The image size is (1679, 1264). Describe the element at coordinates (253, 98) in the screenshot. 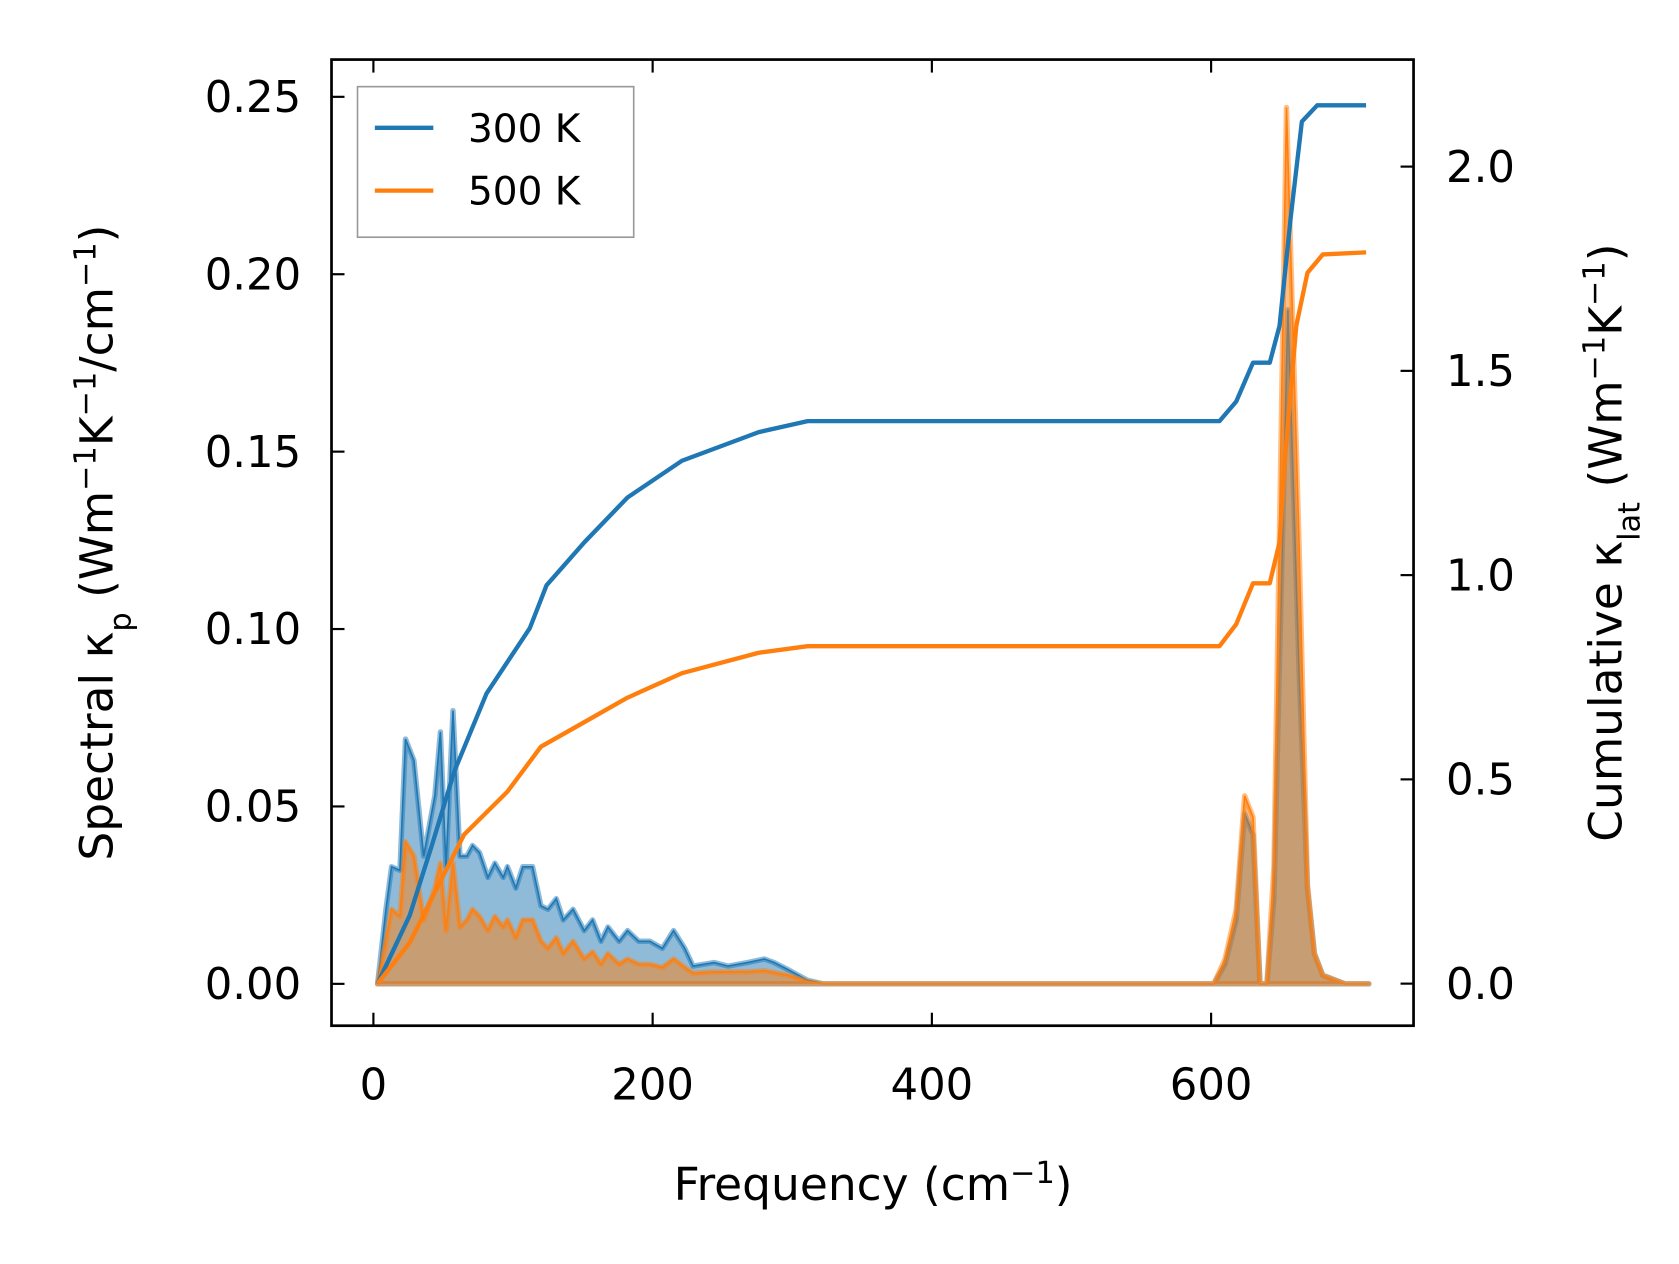

I see `y-tick-label: 0.25` at that location.